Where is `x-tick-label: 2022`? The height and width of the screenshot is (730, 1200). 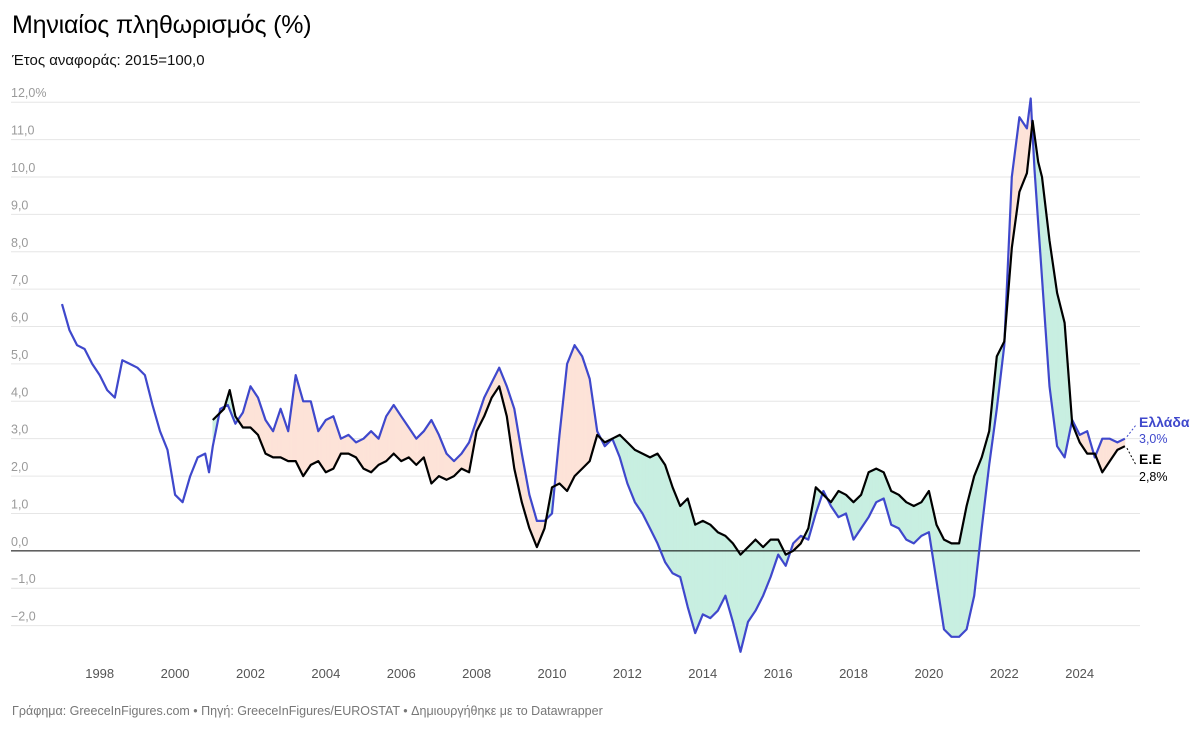
x-tick-label: 2022 is located at coordinates (1004, 673).